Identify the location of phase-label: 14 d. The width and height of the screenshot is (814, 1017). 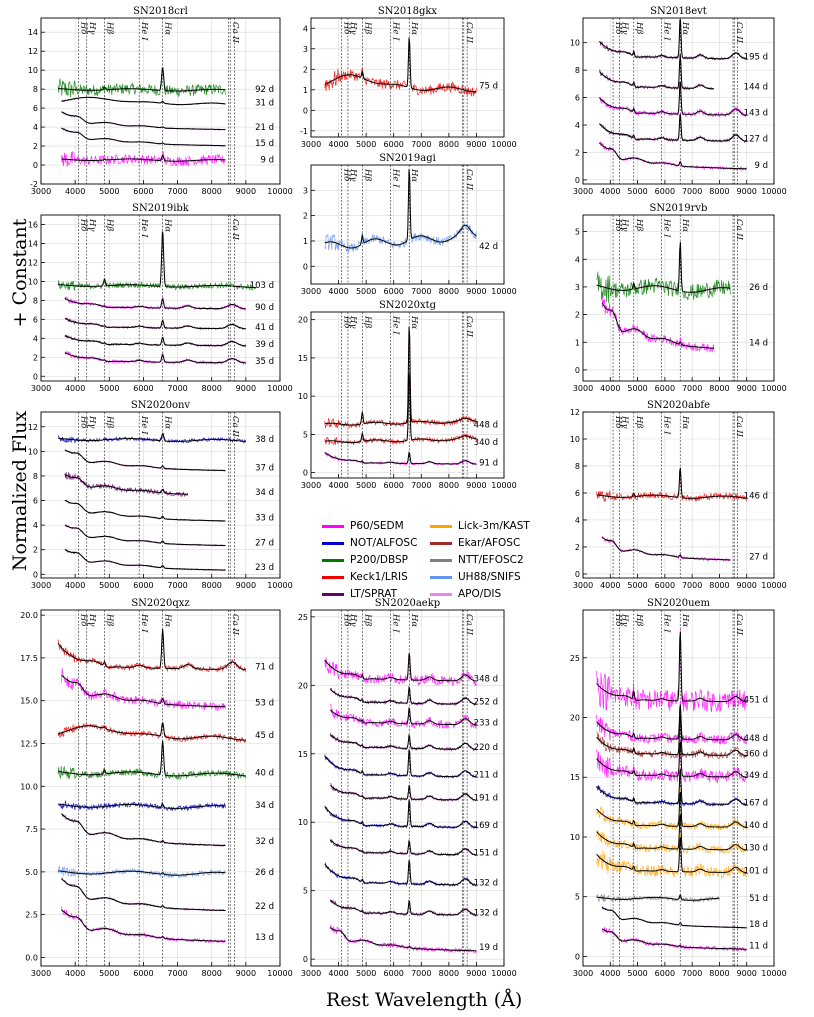
(758, 343).